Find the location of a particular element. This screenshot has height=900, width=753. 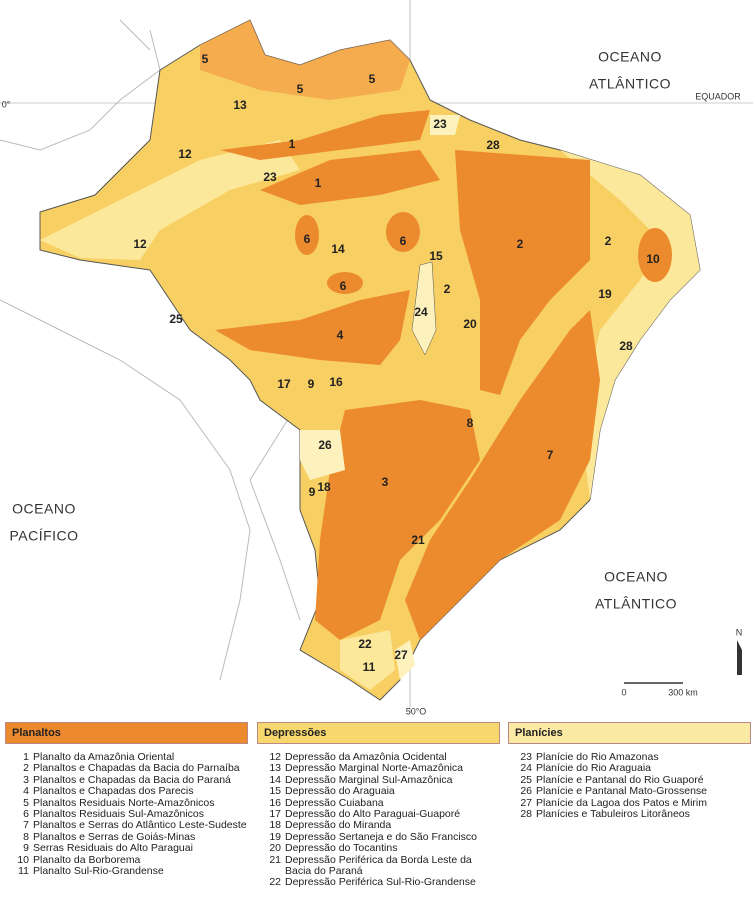

legend-item: 26 Planície e Pantanal Mato-Grossense is located at coordinates (629, 791).